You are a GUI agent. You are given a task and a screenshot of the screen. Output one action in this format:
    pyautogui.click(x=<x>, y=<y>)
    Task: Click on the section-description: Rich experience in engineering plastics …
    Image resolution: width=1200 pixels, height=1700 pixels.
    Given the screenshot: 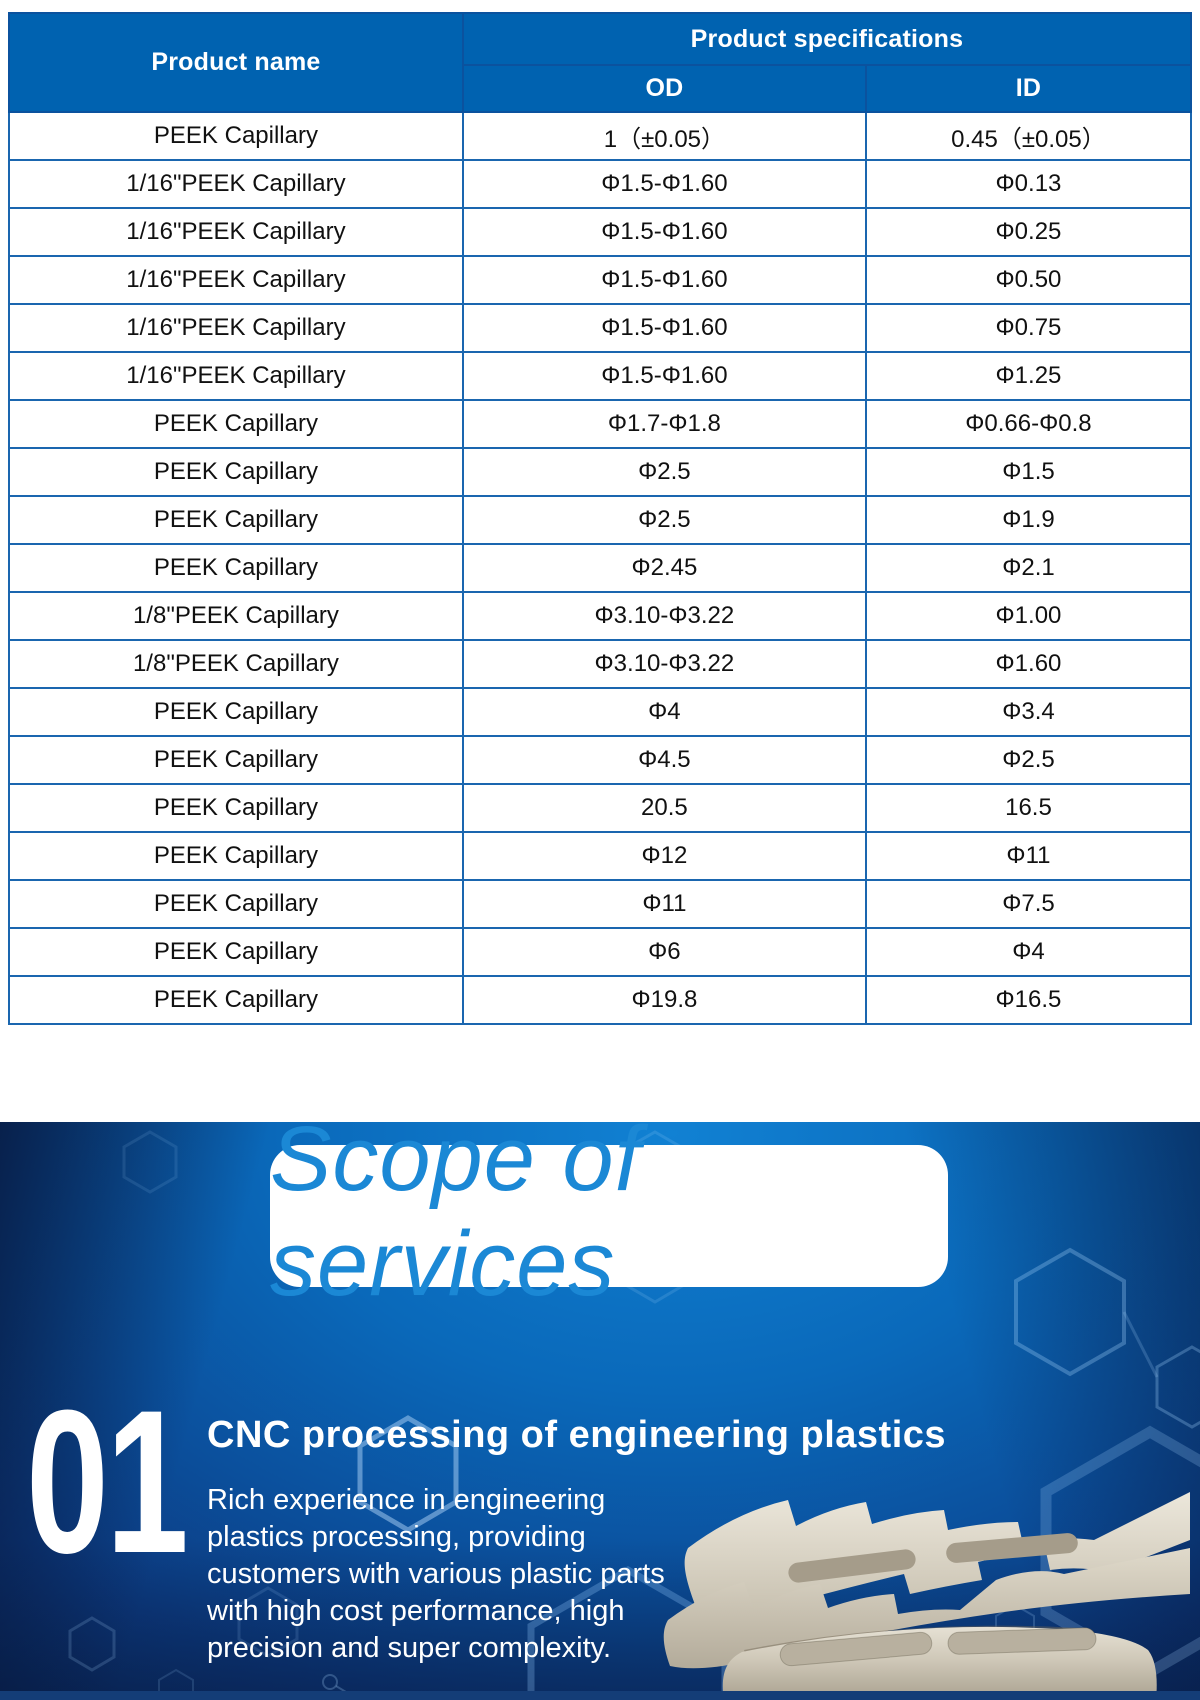 What is the action you would take?
    pyautogui.click(x=436, y=1574)
    